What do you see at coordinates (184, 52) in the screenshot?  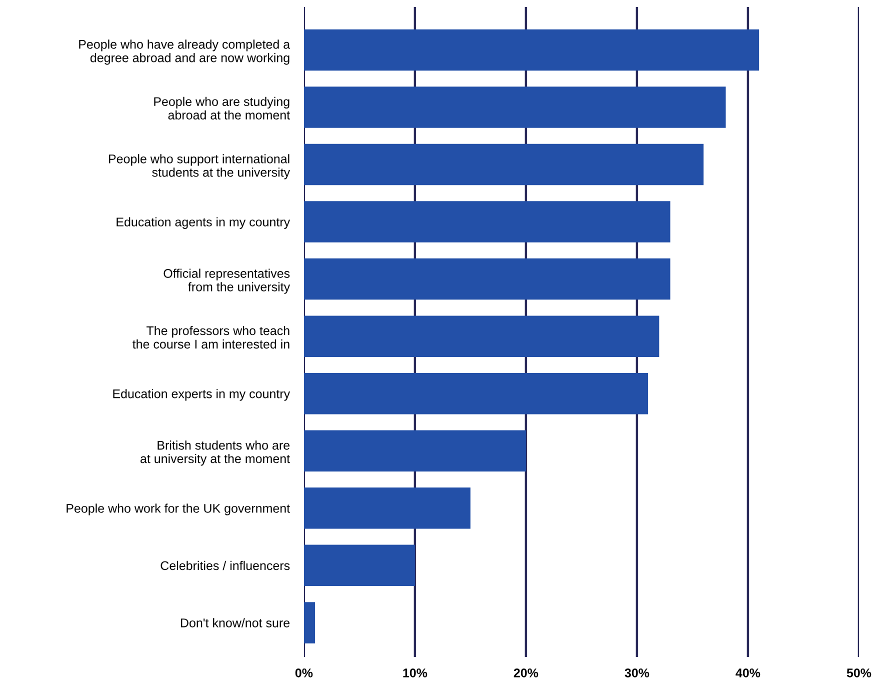 I see `y-tick-label: People who have already completed a degree abroad and are now working` at bounding box center [184, 52].